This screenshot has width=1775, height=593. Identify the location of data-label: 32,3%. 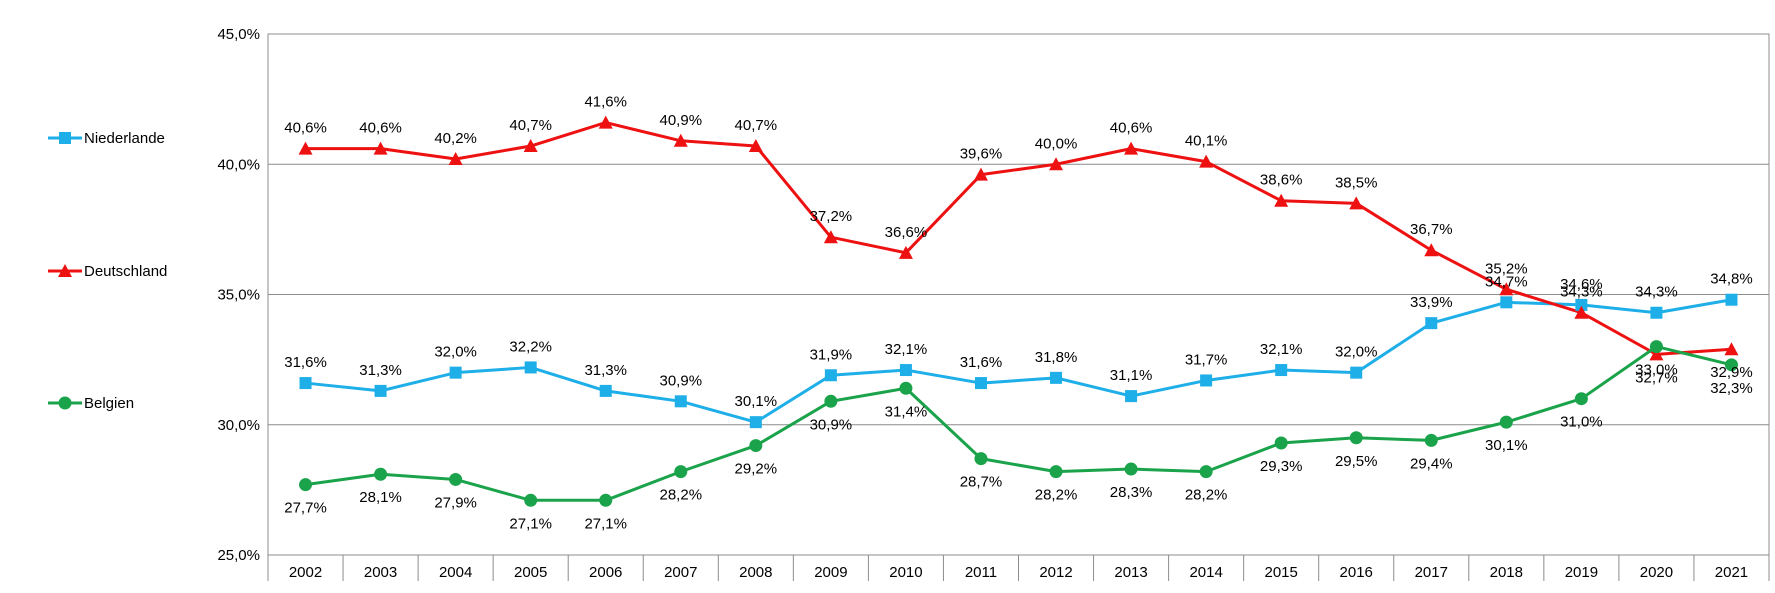
(1731, 388).